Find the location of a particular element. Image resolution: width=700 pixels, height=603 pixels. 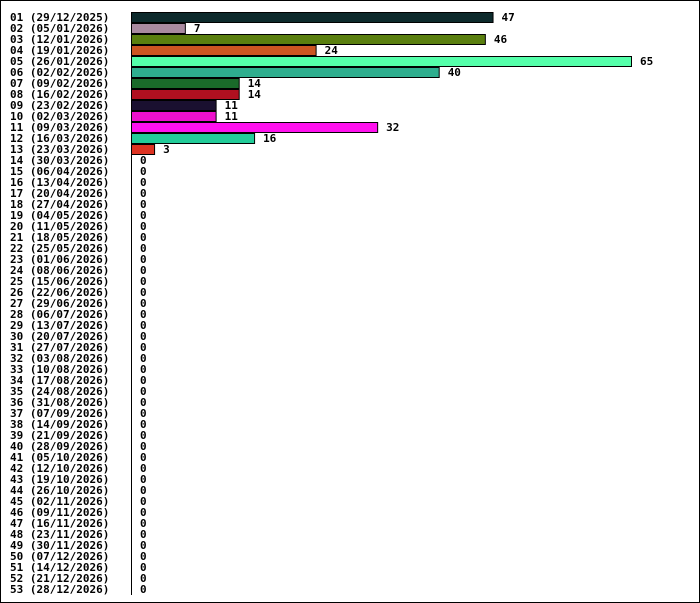

category-label: 29 (13/07/2026) is located at coordinates (59, 325).